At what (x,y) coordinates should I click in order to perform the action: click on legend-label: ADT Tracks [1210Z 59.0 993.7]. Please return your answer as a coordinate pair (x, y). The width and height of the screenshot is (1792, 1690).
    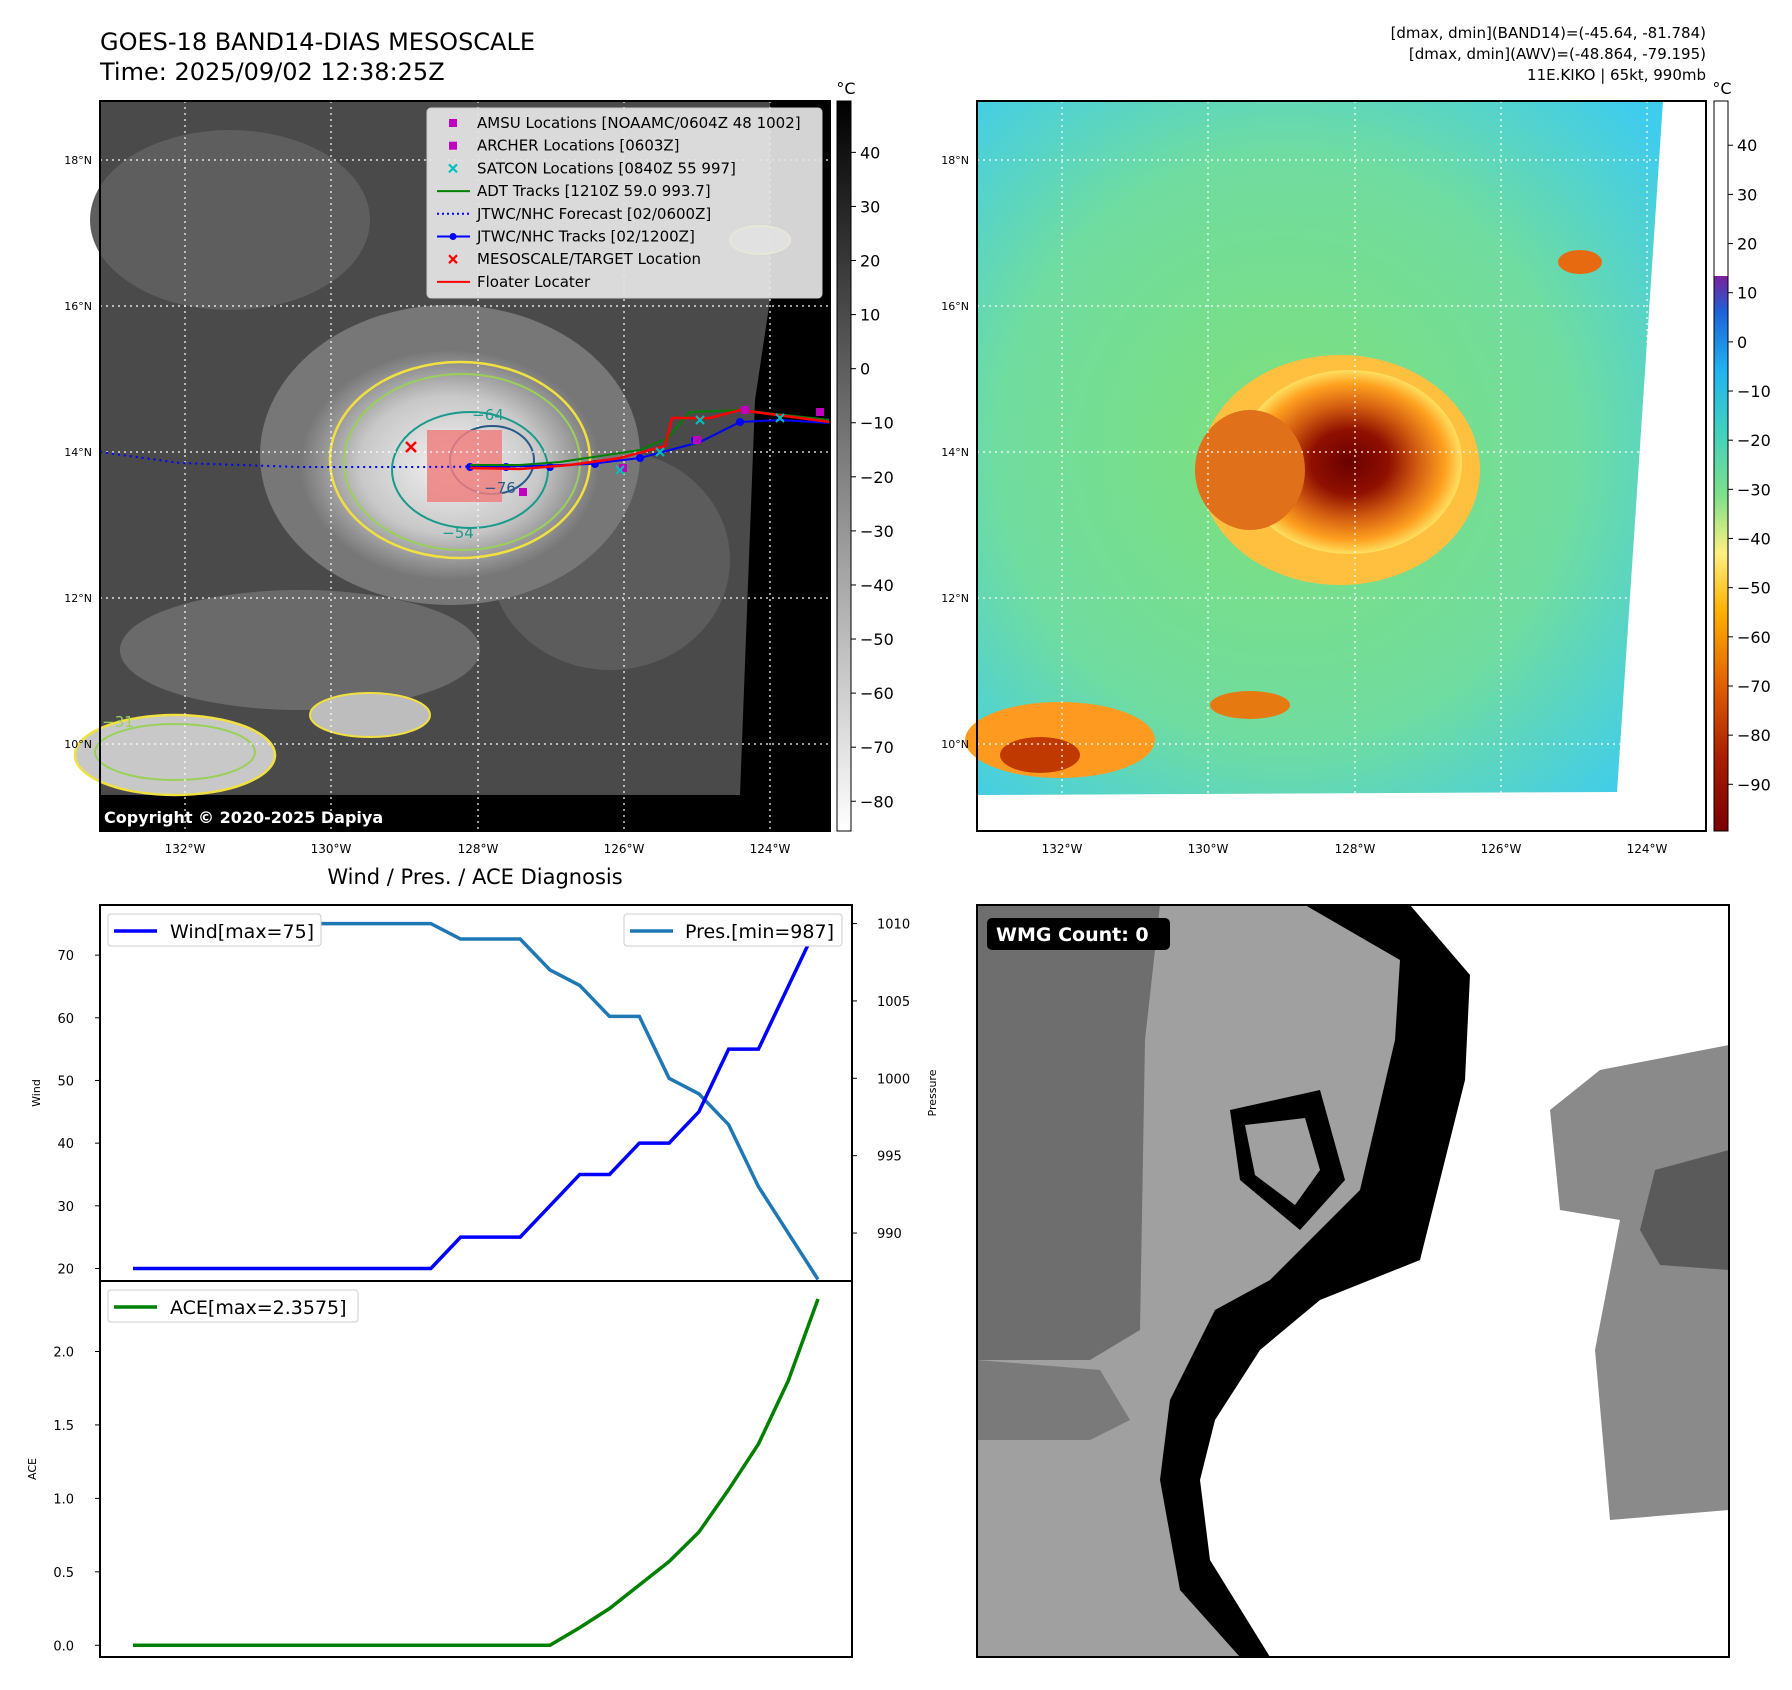
    Looking at the image, I should click on (594, 191).